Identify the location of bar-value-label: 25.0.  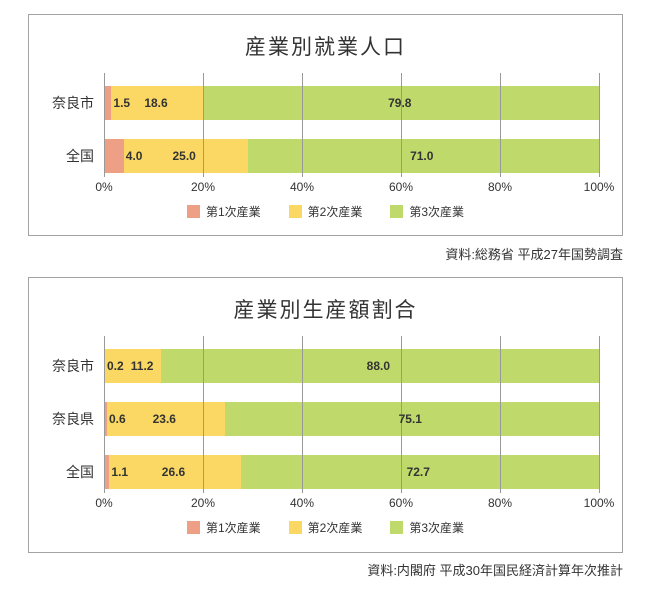
(184, 156).